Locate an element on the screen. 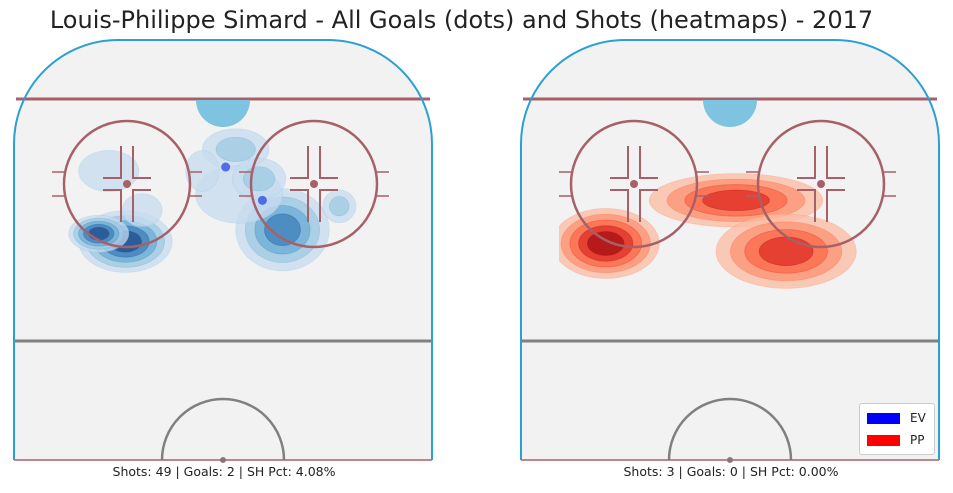  legend-swatch-ev is located at coordinates (883, 418).